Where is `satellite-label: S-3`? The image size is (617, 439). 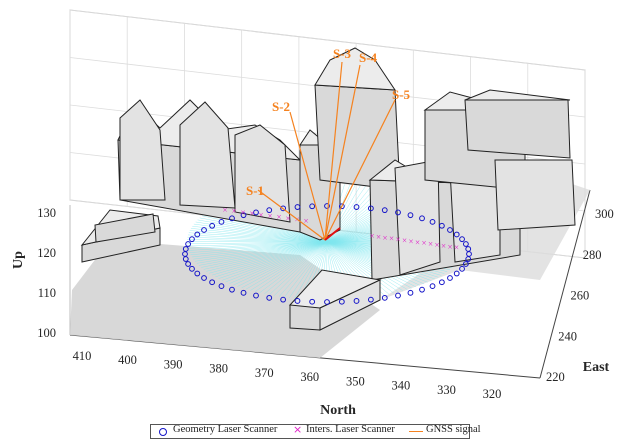 satellite-label: S-3 is located at coordinates (342, 53).